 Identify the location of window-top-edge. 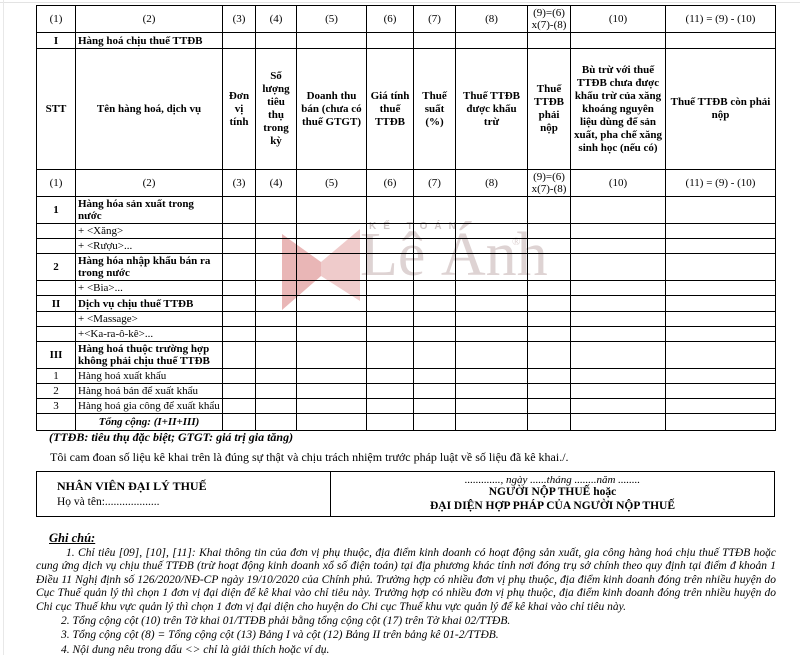
(400, 2).